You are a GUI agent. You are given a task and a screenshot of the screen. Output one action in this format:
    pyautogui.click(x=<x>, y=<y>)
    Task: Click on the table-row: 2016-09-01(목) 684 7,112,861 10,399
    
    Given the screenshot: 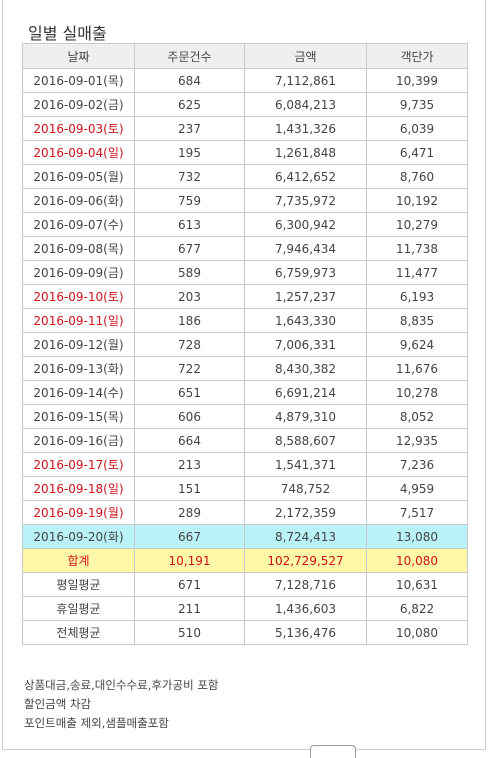 What is the action you would take?
    pyautogui.click(x=245, y=80)
    